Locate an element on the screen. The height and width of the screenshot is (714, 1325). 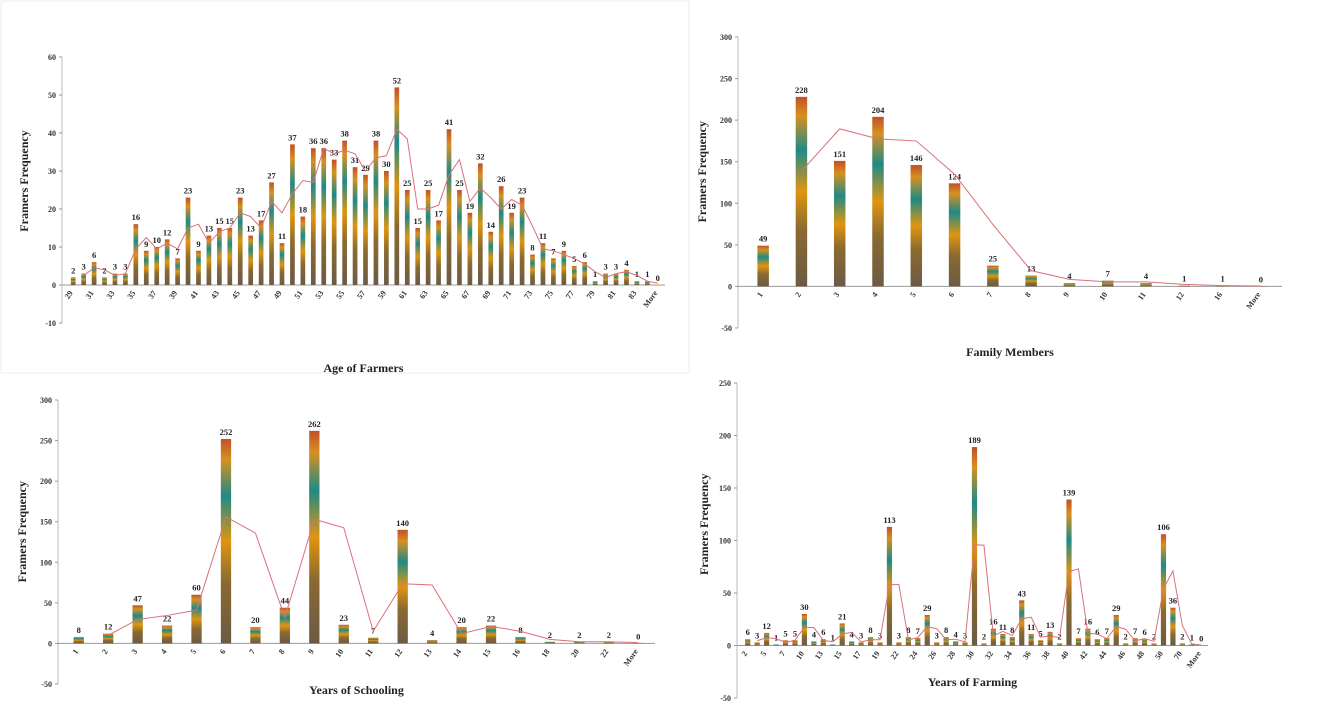
data-label: 204 is located at coordinates (879, 110).